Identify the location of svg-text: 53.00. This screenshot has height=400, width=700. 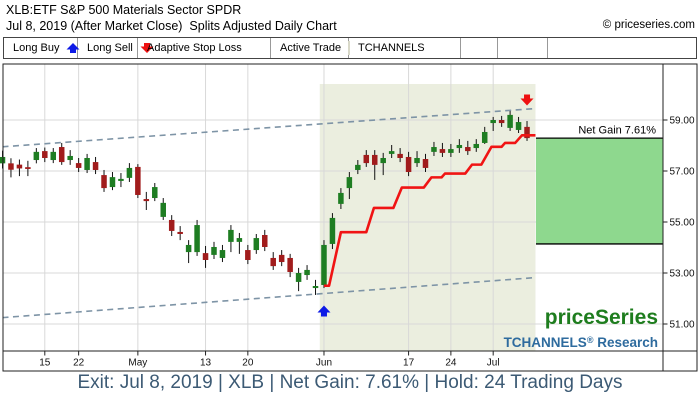
(682, 274).